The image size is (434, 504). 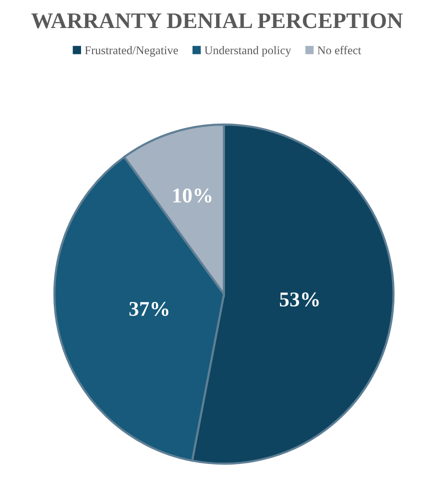 I want to click on data-label: 37%, so click(x=148, y=309).